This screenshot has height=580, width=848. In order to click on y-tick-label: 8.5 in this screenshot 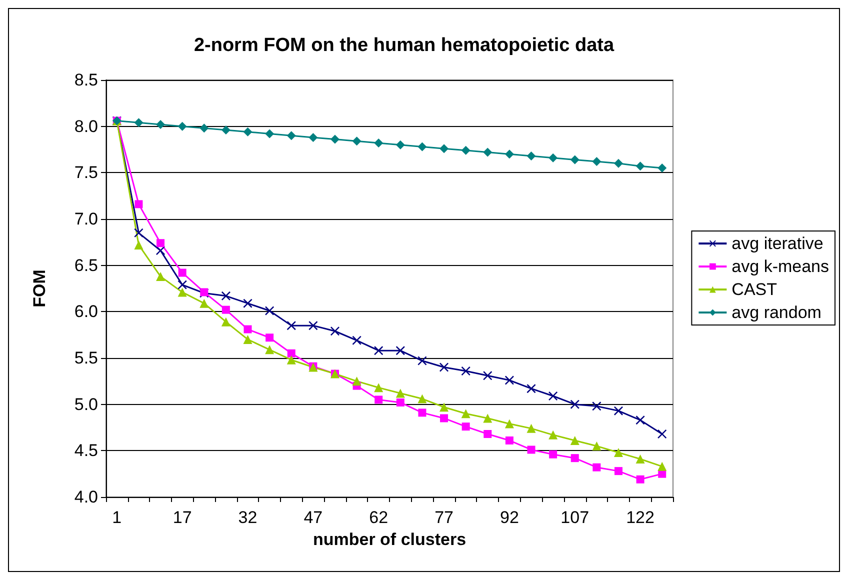, I will do `click(86, 80)`.